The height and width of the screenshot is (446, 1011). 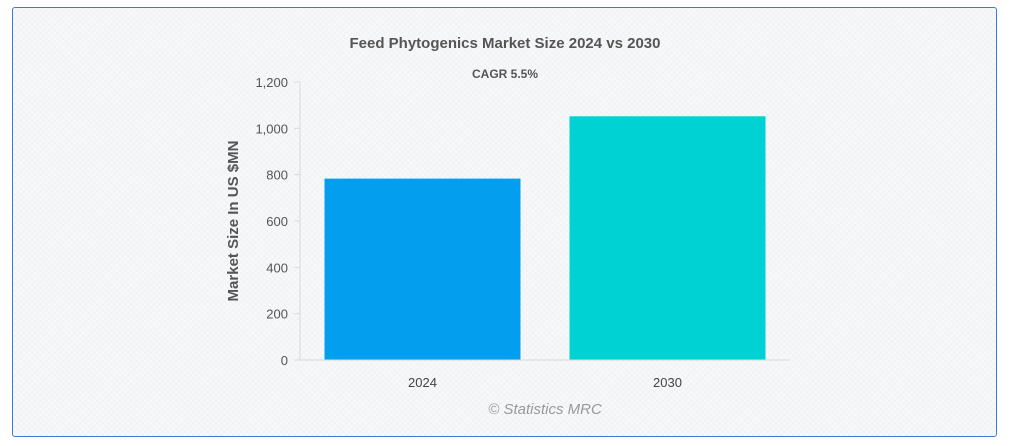 What do you see at coordinates (277, 175) in the screenshot?
I see `y-tick-label: 800` at bounding box center [277, 175].